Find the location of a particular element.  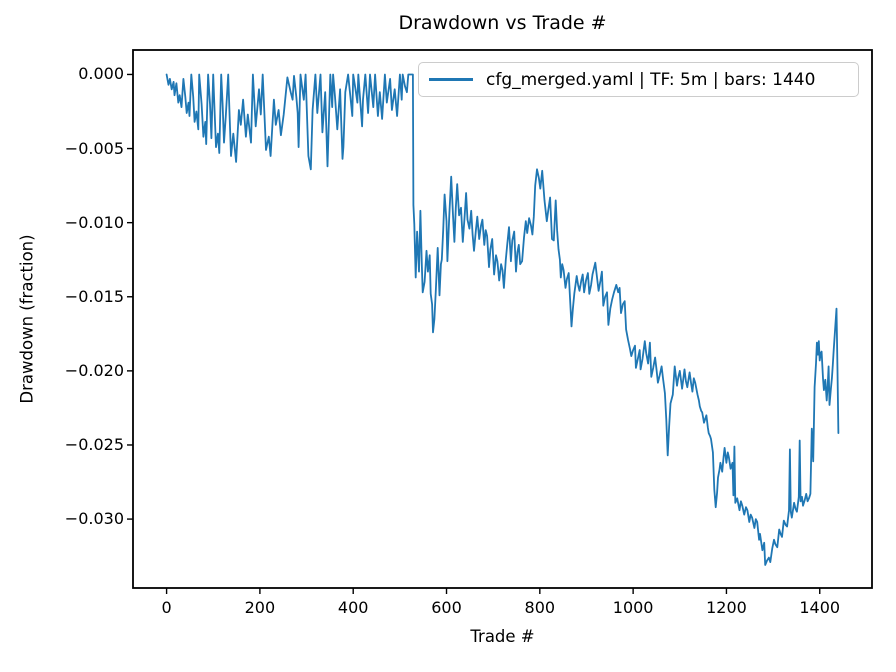

y-tick-label: −0.010 is located at coordinates (94, 222).